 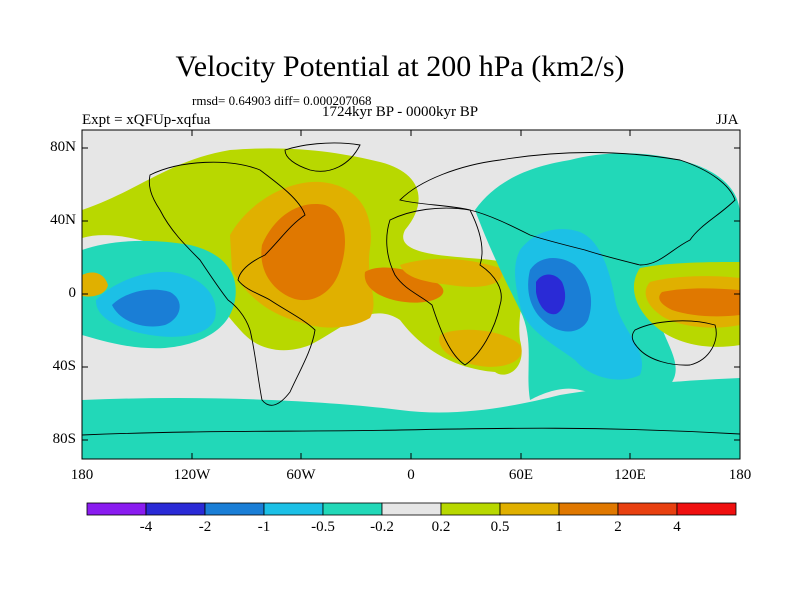 I want to click on lon-label-120e: 120E, so click(x=630, y=475).